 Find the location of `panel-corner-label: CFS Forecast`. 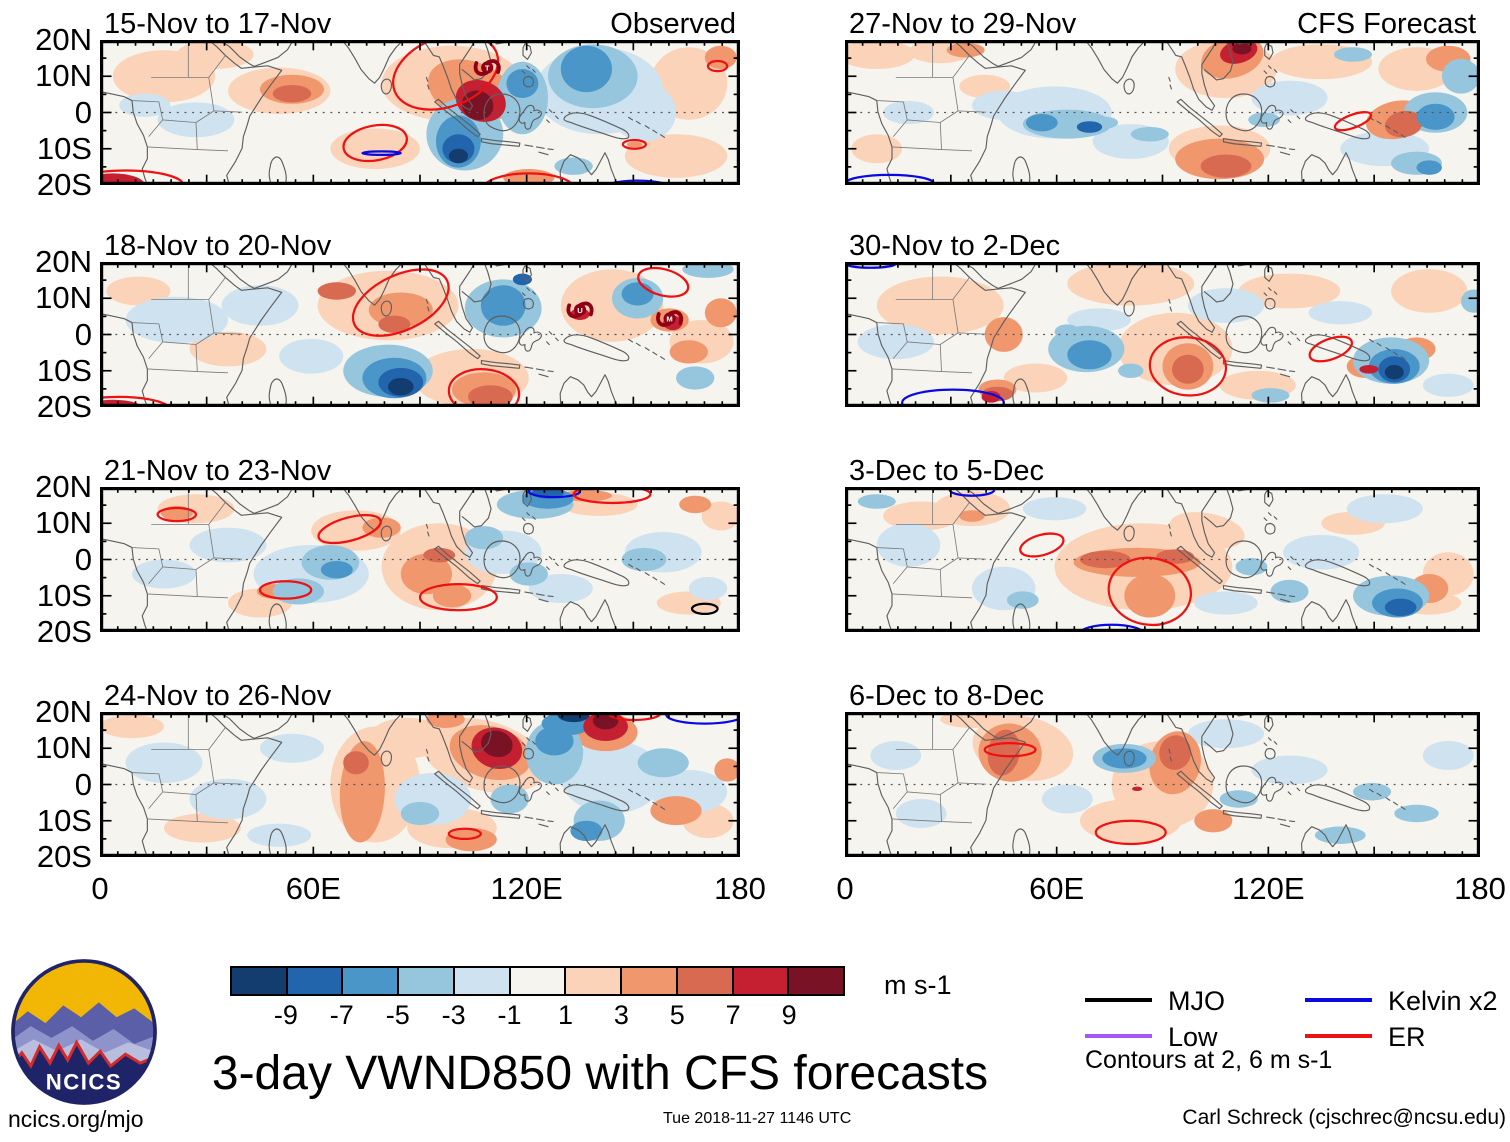

panel-corner-label: CFS Forecast is located at coordinates (1386, 24).